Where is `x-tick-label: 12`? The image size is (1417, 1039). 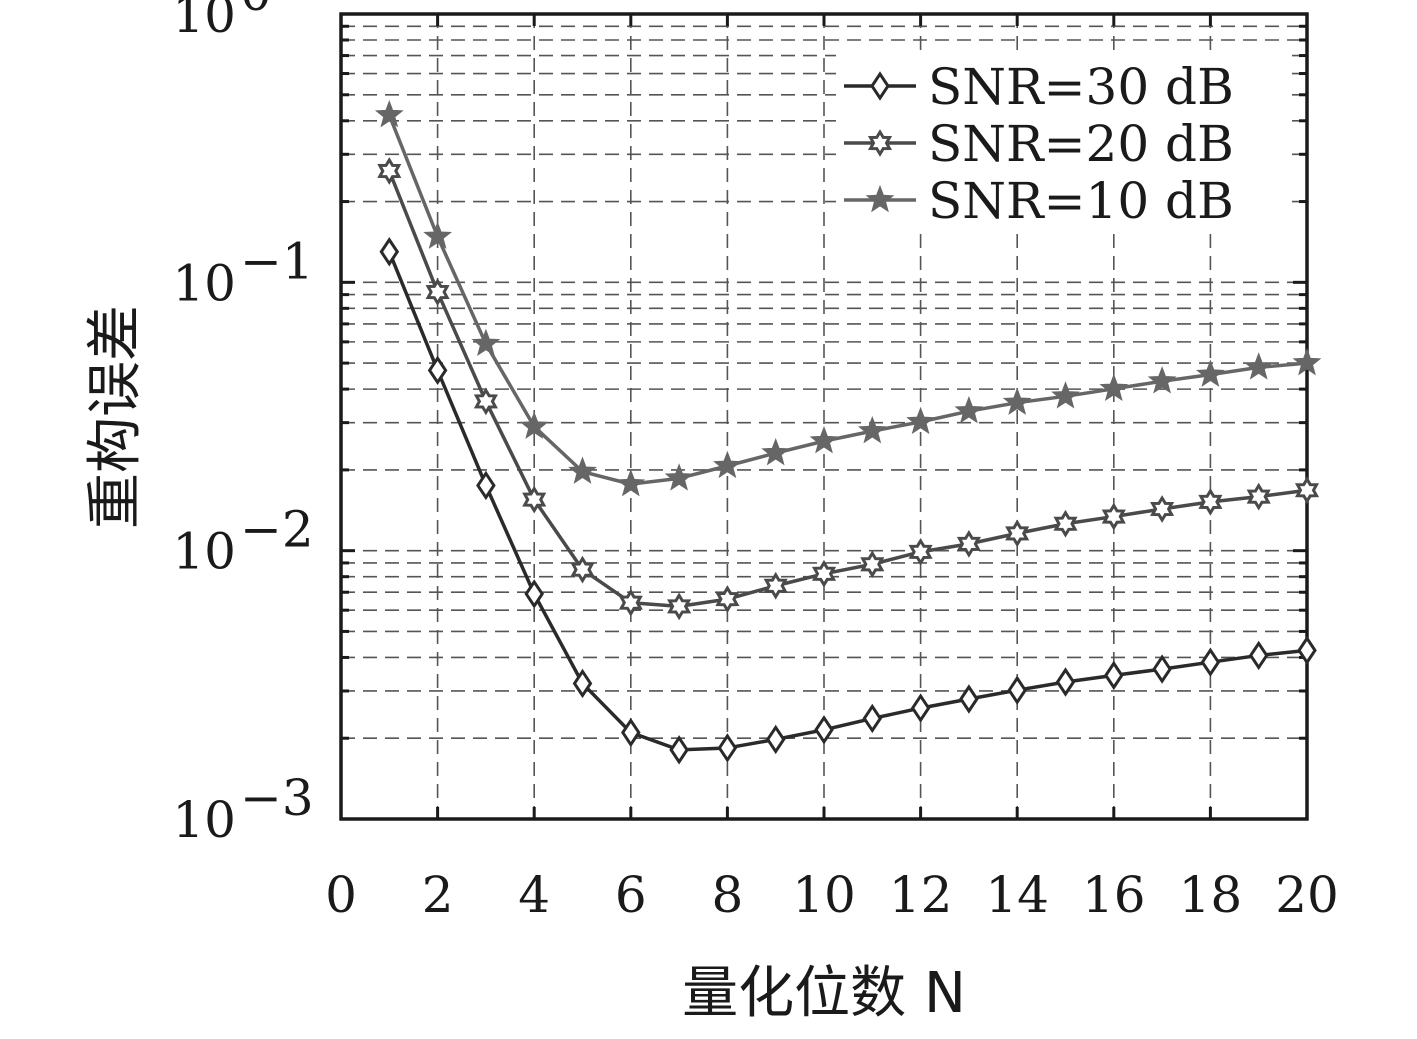 x-tick-label: 12 is located at coordinates (921, 895).